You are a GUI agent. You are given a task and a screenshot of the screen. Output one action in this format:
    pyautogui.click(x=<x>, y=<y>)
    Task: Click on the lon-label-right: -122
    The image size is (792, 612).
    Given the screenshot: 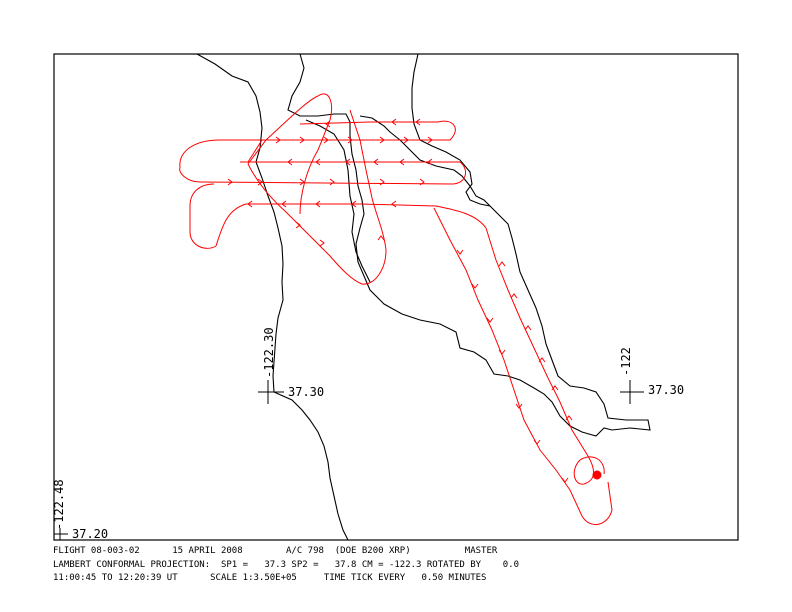 What is the action you would take?
    pyautogui.click(x=626, y=361)
    